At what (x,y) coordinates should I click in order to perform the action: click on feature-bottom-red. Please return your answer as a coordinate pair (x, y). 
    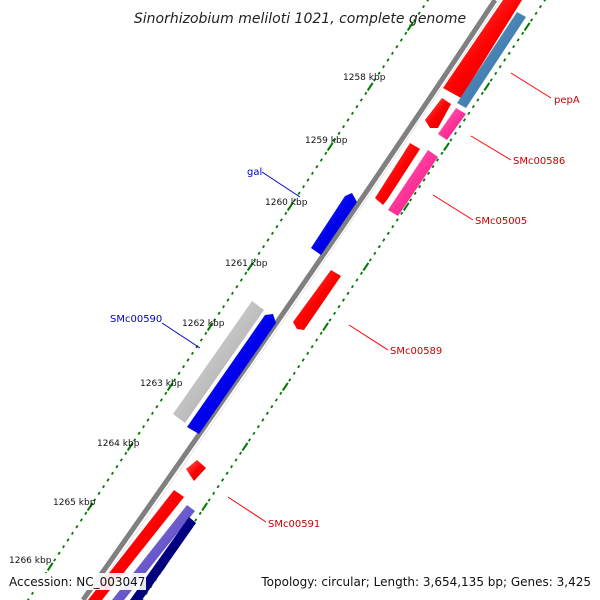
    Looking at the image, I should click on (136, 545).